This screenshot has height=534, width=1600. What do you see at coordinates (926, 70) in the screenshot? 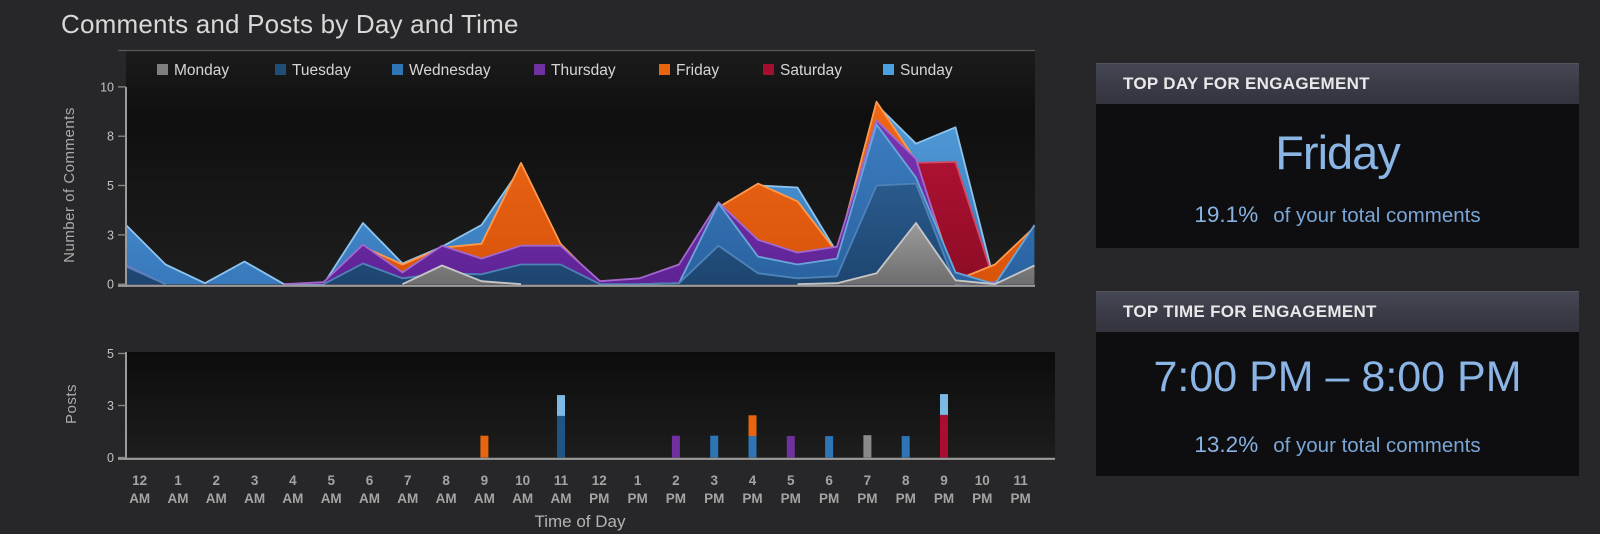
I see `svg-text: Sunday` at bounding box center [926, 70].